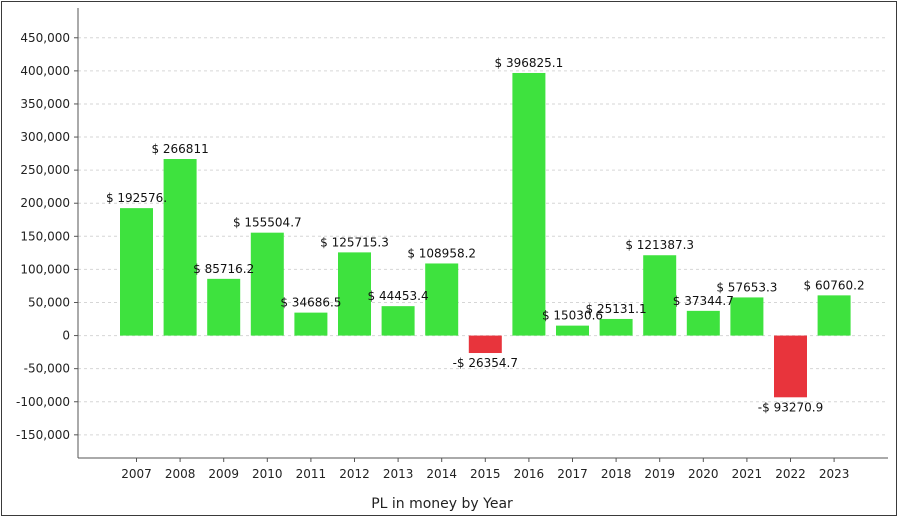 Image resolution: width=900 pixels, height=519 pixels. What do you see at coordinates (442, 299) in the screenshot?
I see `bar-2014` at bounding box center [442, 299].